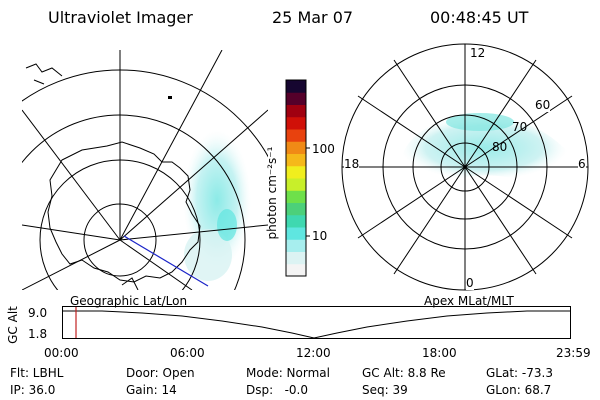 Image resolution: width=600 pixels, height=400 pixels. Describe the element at coordinates (124, 212) in the screenshot. I see `continent-outline` at that location.